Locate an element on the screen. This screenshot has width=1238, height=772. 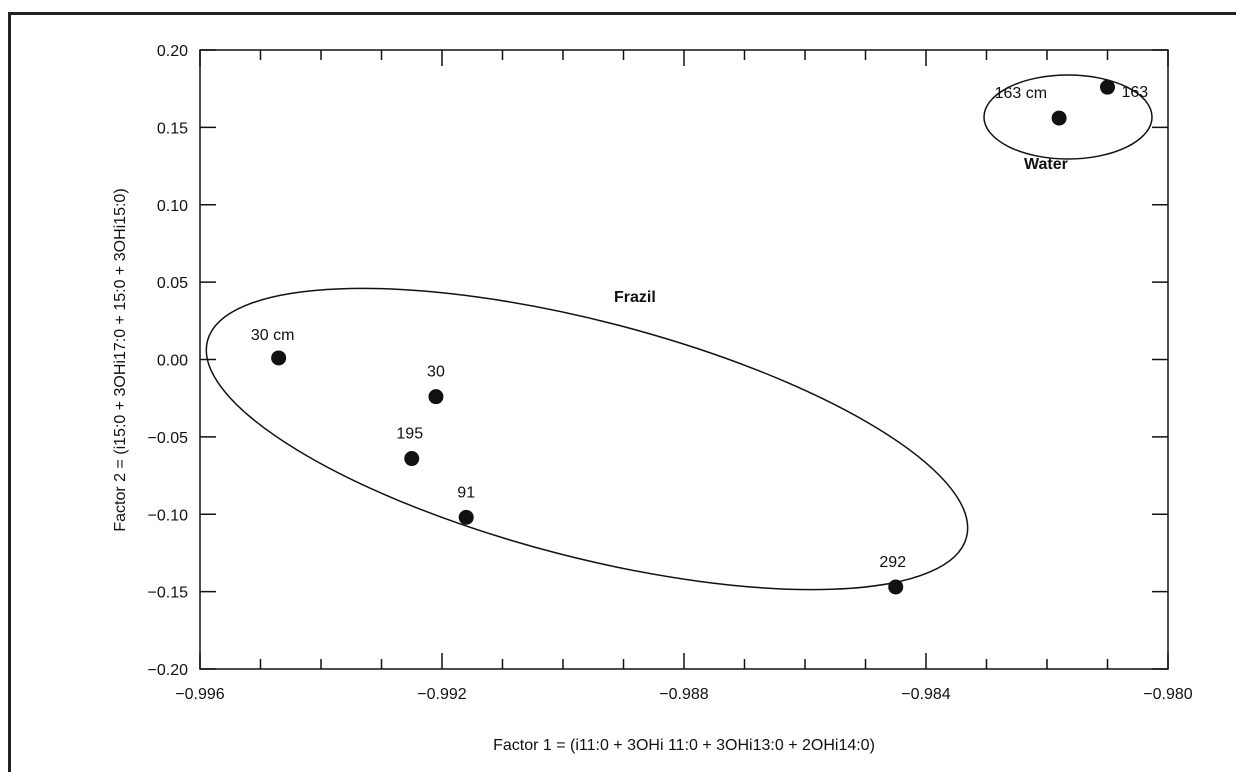
y-tick-label: 0.05 is located at coordinates (172, 283).